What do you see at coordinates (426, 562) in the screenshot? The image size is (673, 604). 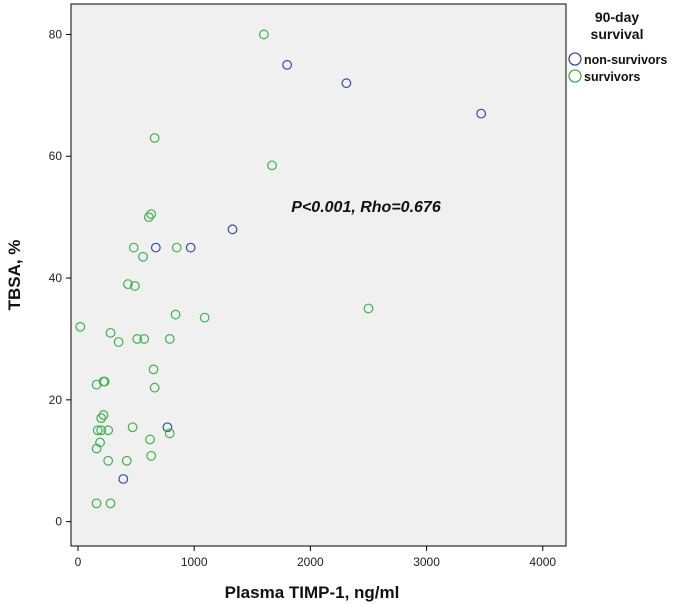 I see `x-tick-label: 3000` at bounding box center [426, 562].